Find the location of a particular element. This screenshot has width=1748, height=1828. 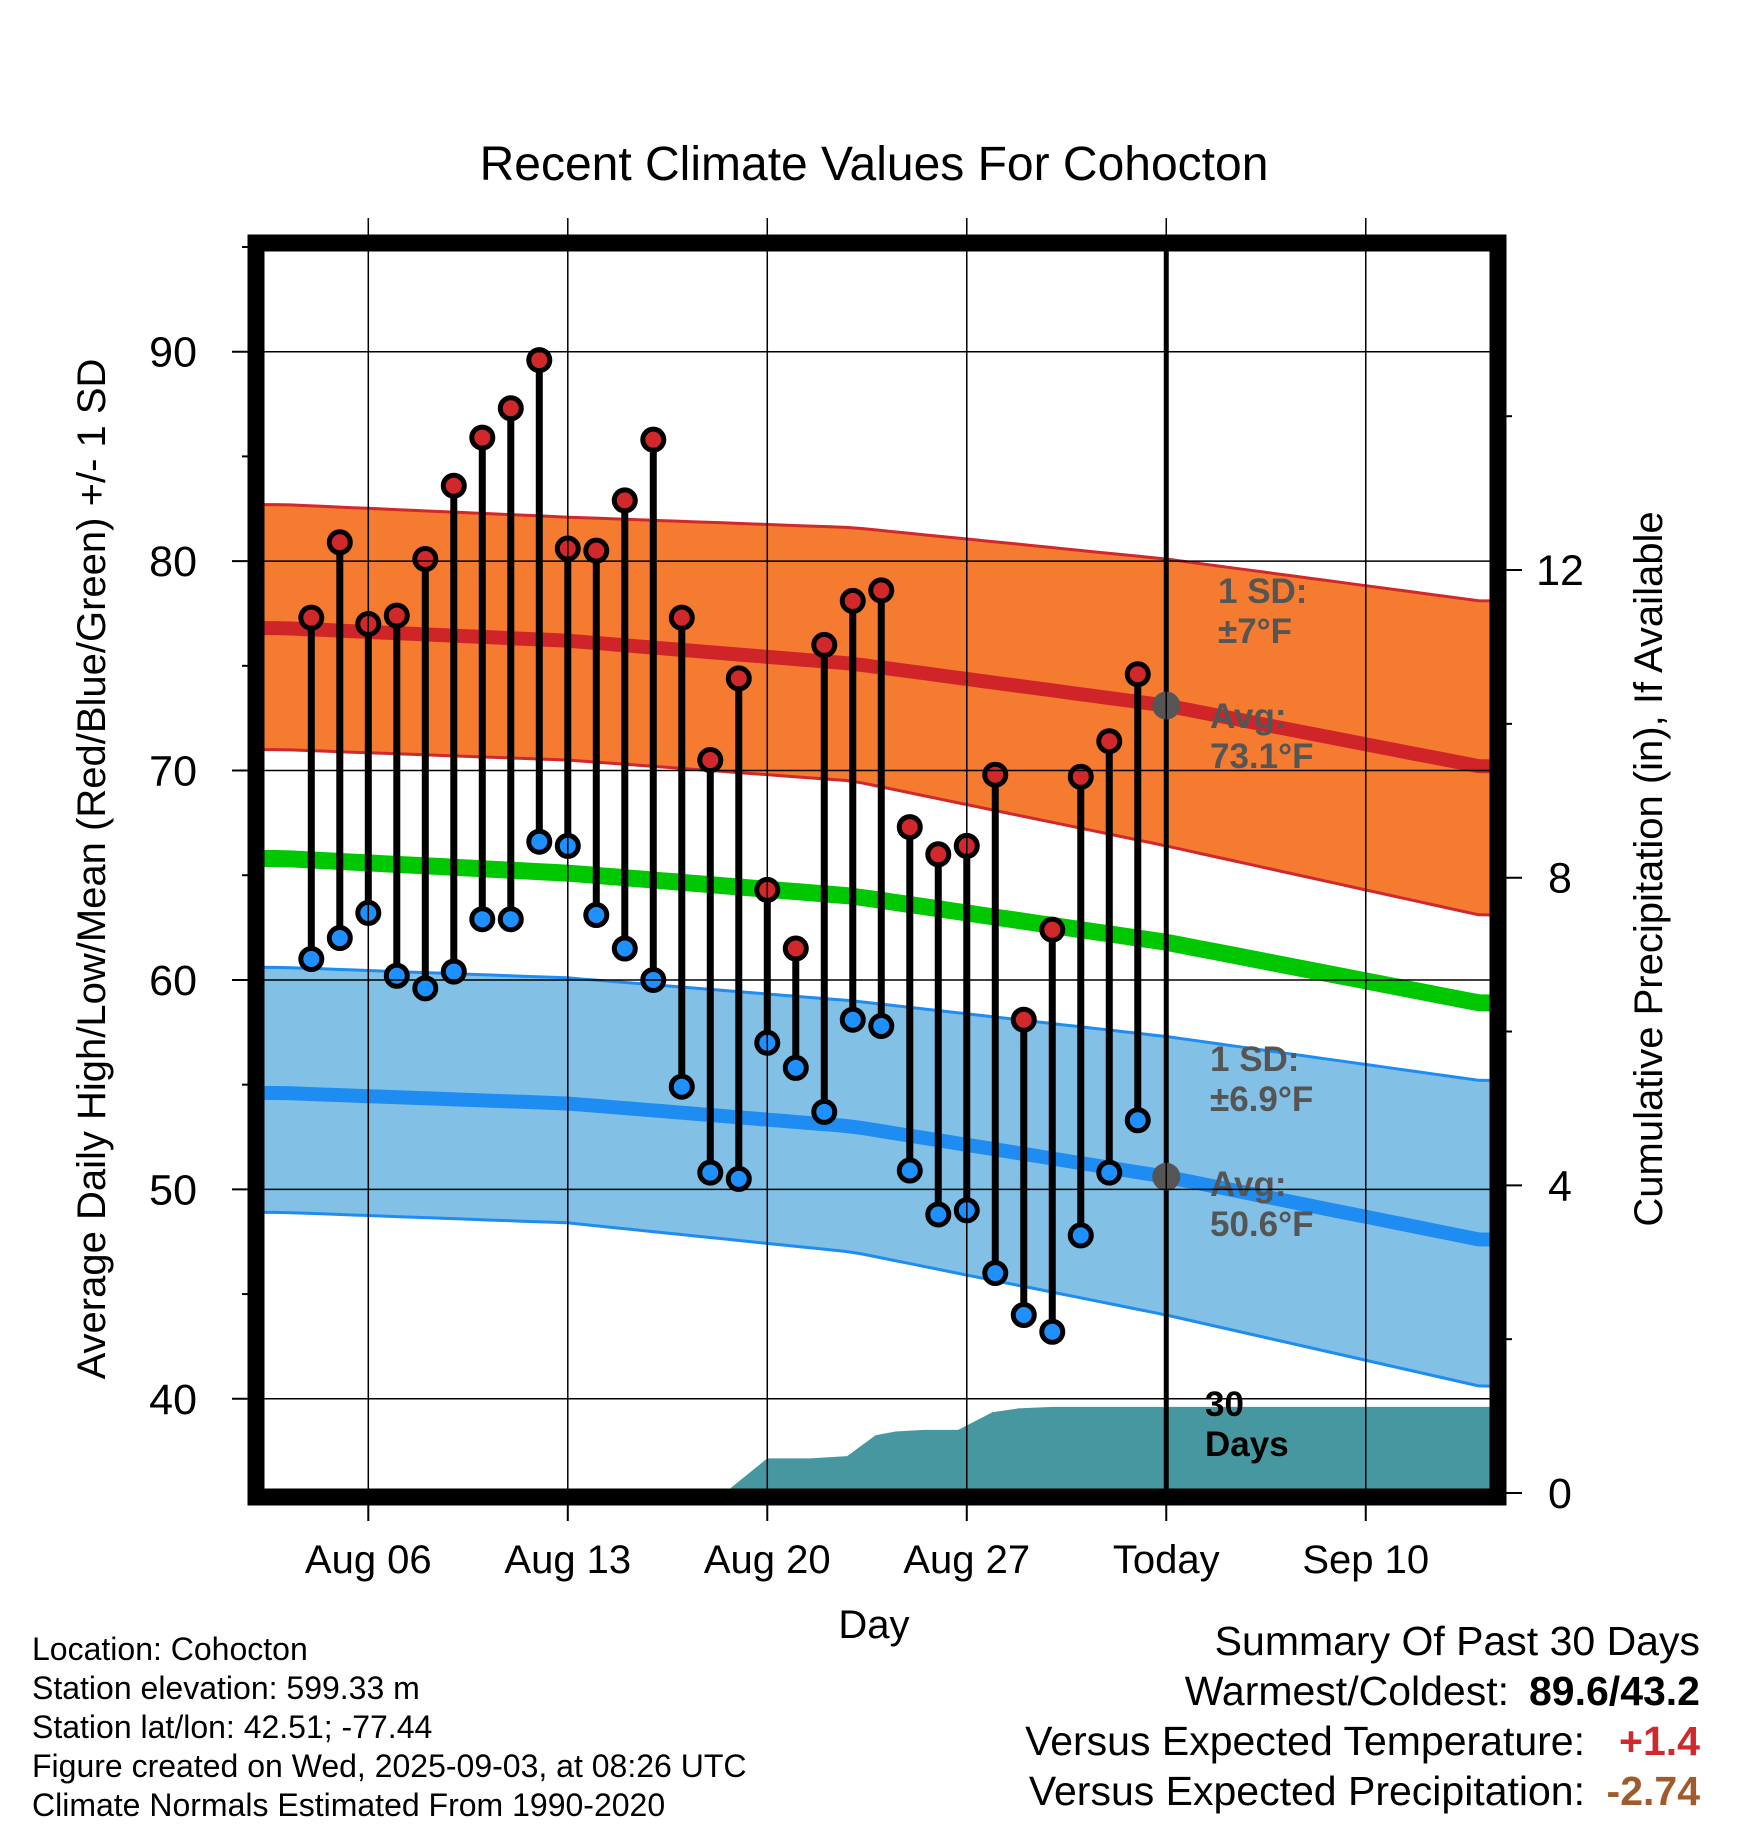

y-tick-label-40: 40 is located at coordinates (173, 1400).